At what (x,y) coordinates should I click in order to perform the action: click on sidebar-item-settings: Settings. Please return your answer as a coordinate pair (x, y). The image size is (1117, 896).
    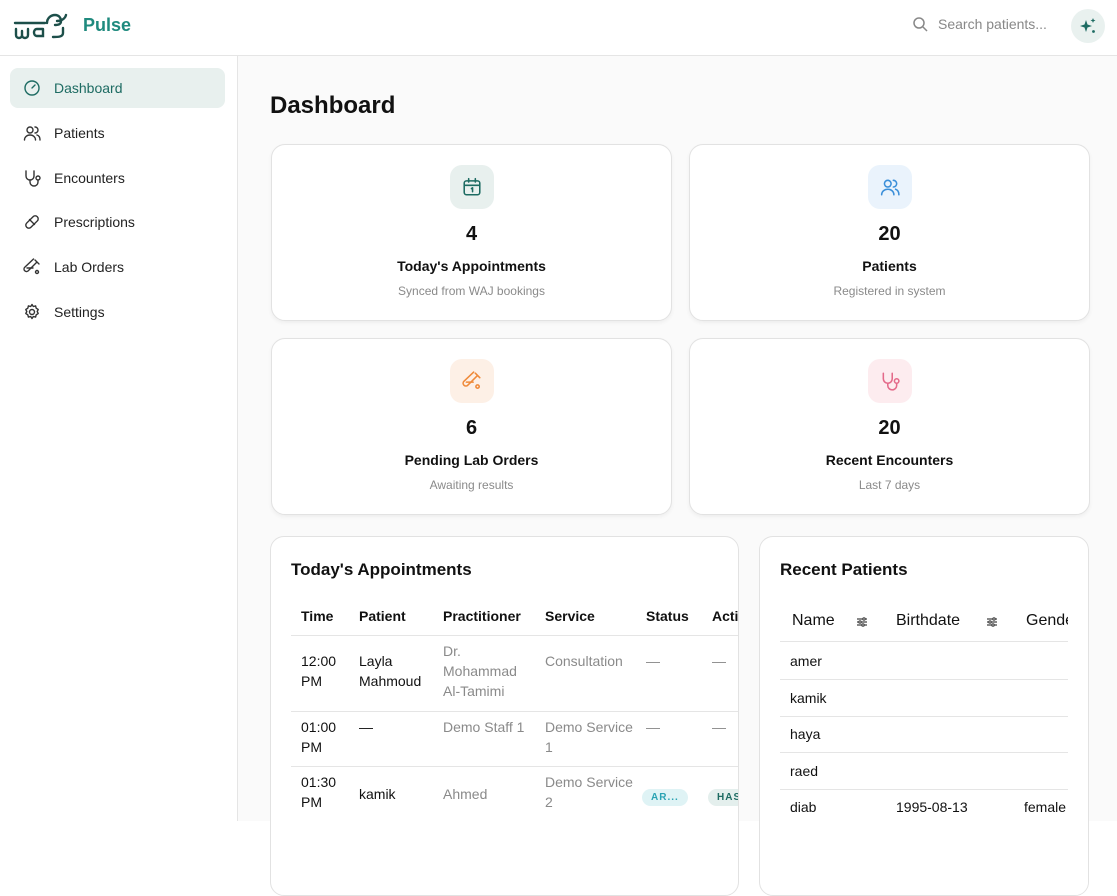
    Looking at the image, I should click on (117, 312).